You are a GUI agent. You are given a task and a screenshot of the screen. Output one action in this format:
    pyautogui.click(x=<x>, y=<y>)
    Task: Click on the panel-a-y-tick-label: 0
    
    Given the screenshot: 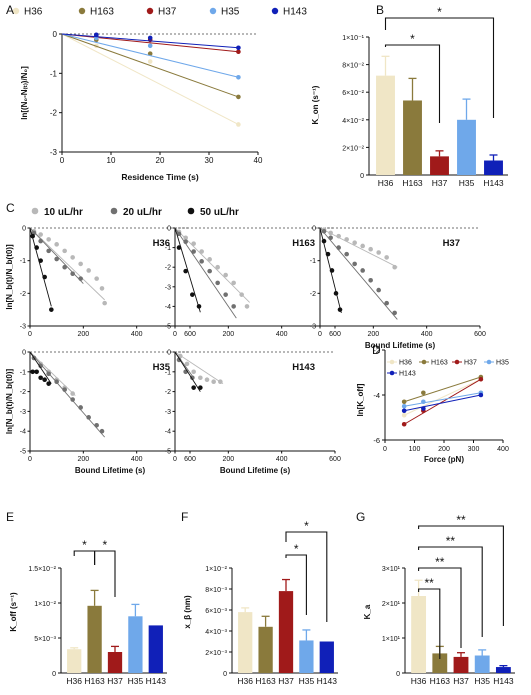 What is the action you would take?
    pyautogui.click(x=55, y=34)
    